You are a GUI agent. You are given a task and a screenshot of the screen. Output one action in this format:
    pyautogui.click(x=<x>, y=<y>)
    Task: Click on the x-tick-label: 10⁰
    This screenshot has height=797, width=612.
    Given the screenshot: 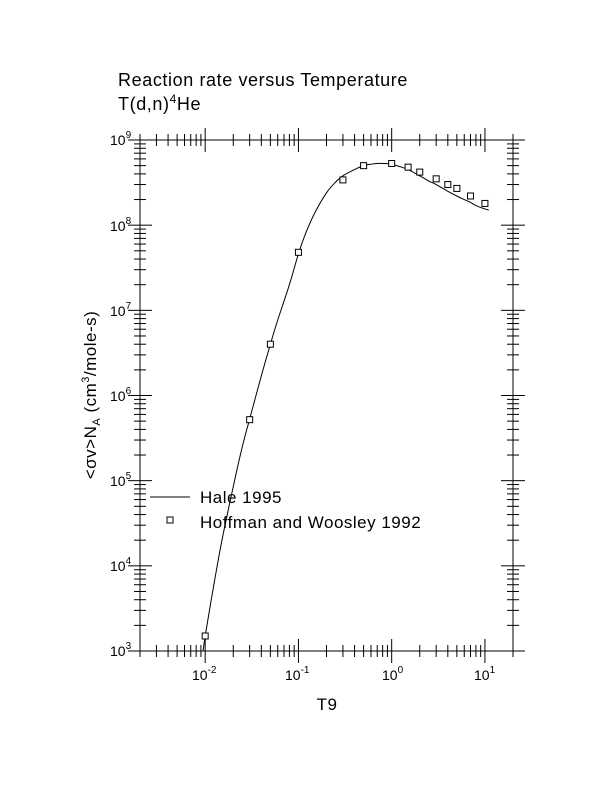 What is the action you would take?
    pyautogui.click(x=393, y=674)
    